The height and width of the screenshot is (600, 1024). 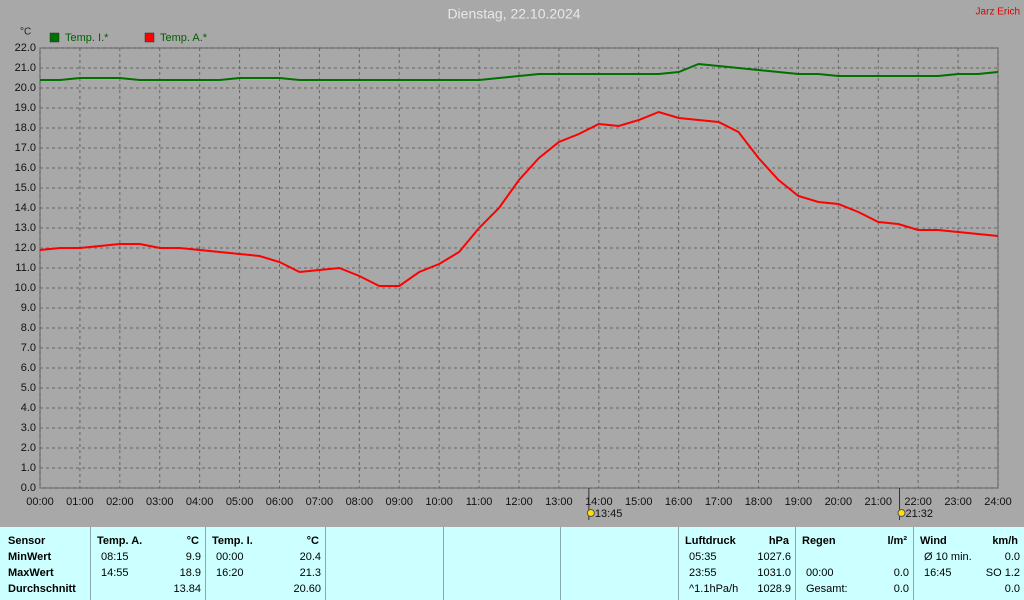 I want to click on y-tick-label: 11.0, so click(x=25, y=268).